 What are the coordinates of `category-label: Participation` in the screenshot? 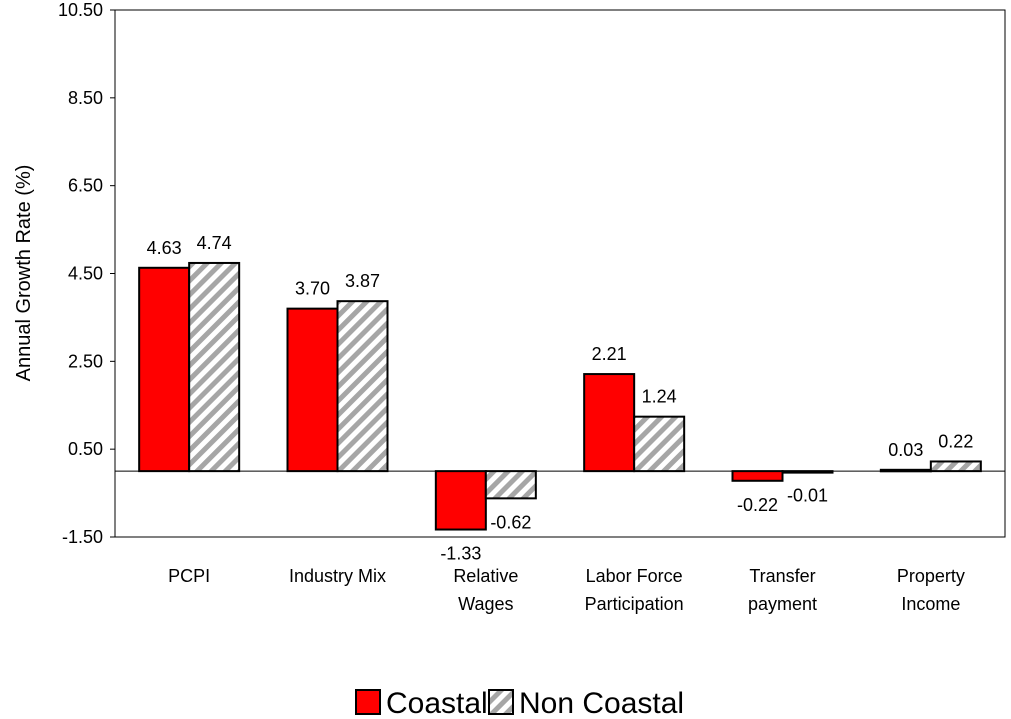 It's located at (634, 604).